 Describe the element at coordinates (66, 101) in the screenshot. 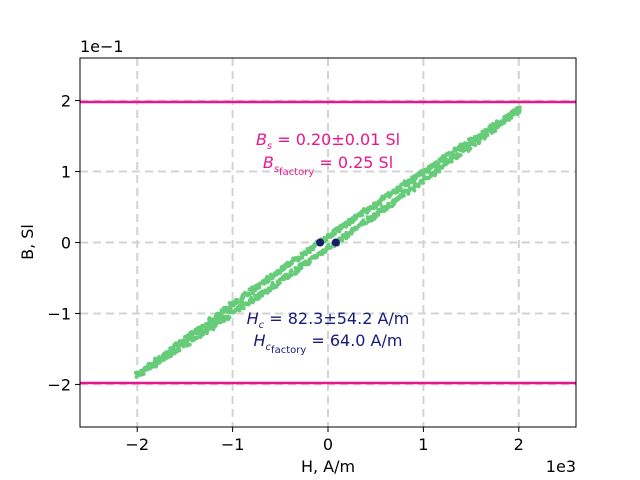

I see `y-tick-label: 2` at that location.